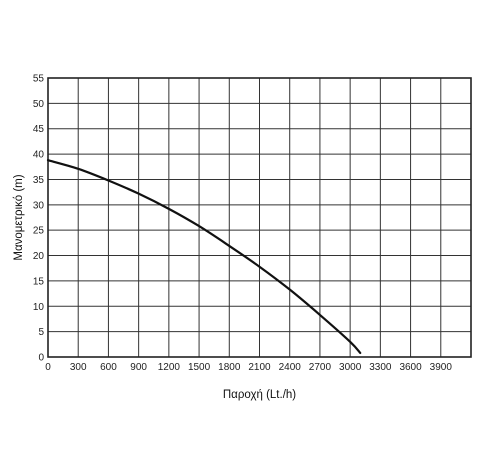 The image size is (500, 453). Describe the element at coordinates (39, 307) in the screenshot. I see `y-tick-label: 10` at that location.